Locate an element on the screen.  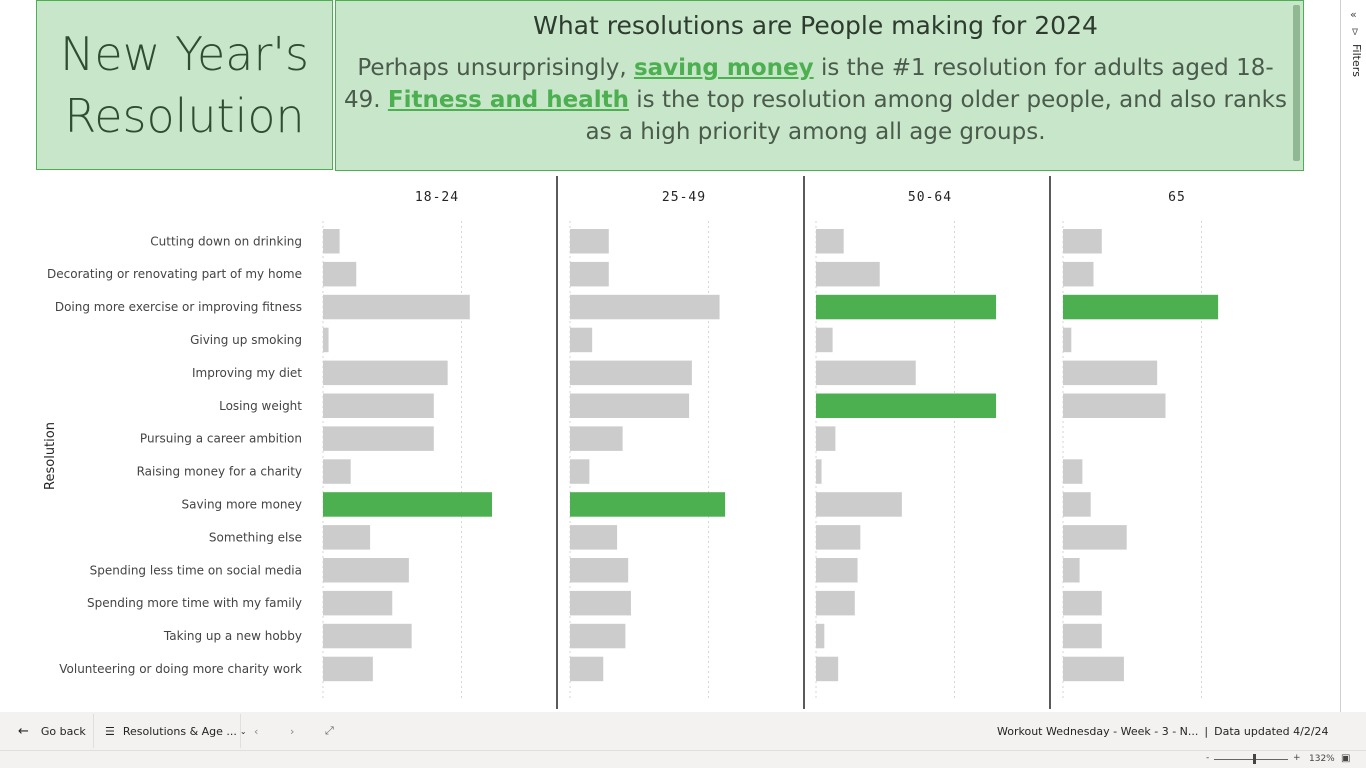
category-label: Taking up a new hobby is located at coordinates (232, 636).